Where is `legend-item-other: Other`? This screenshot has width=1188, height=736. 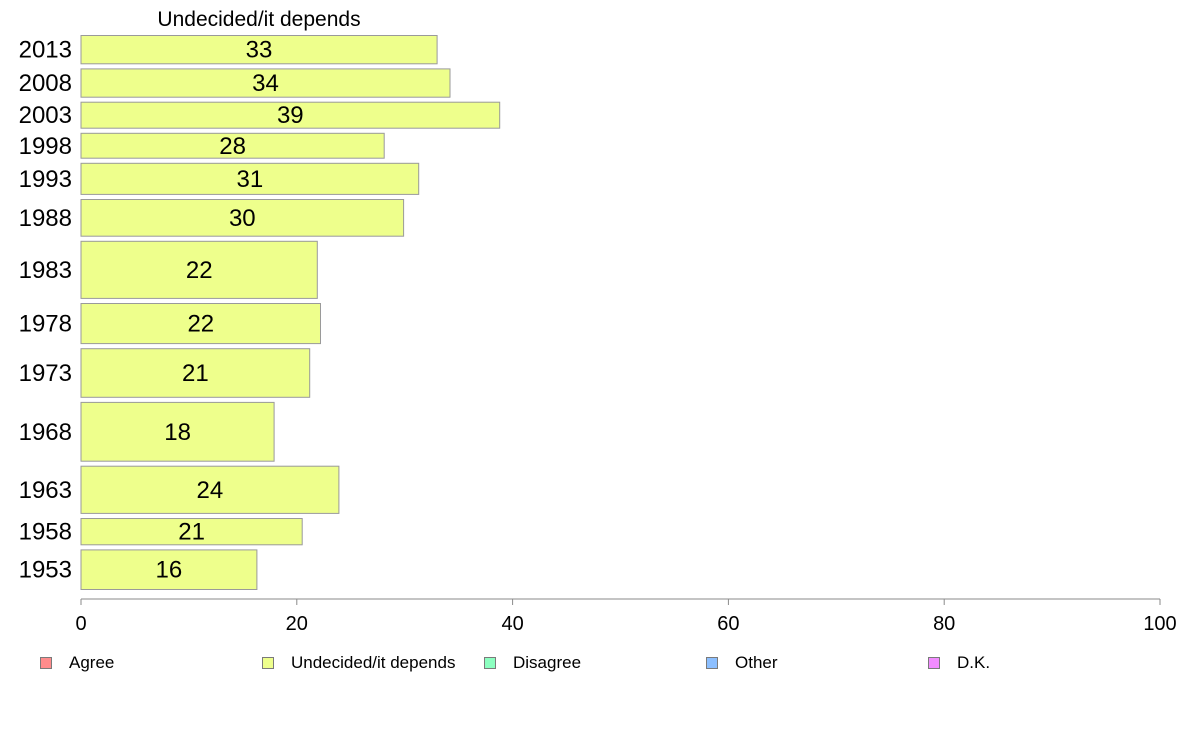 legend-item-other: Other is located at coordinates (742, 663).